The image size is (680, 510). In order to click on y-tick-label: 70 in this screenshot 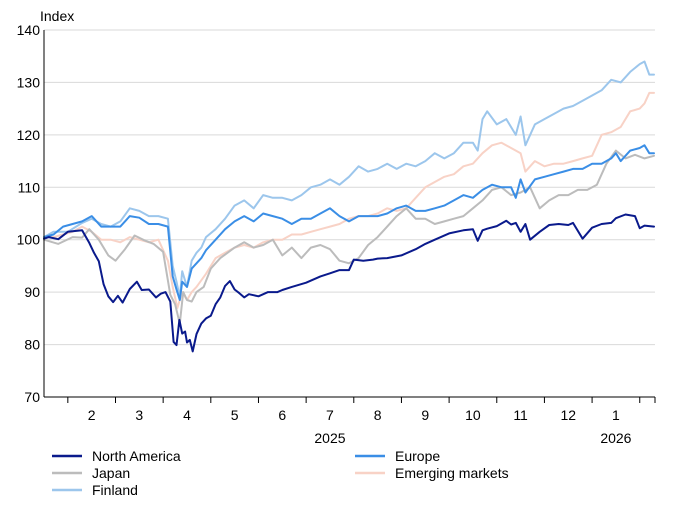, I will do `click(32, 397)`.